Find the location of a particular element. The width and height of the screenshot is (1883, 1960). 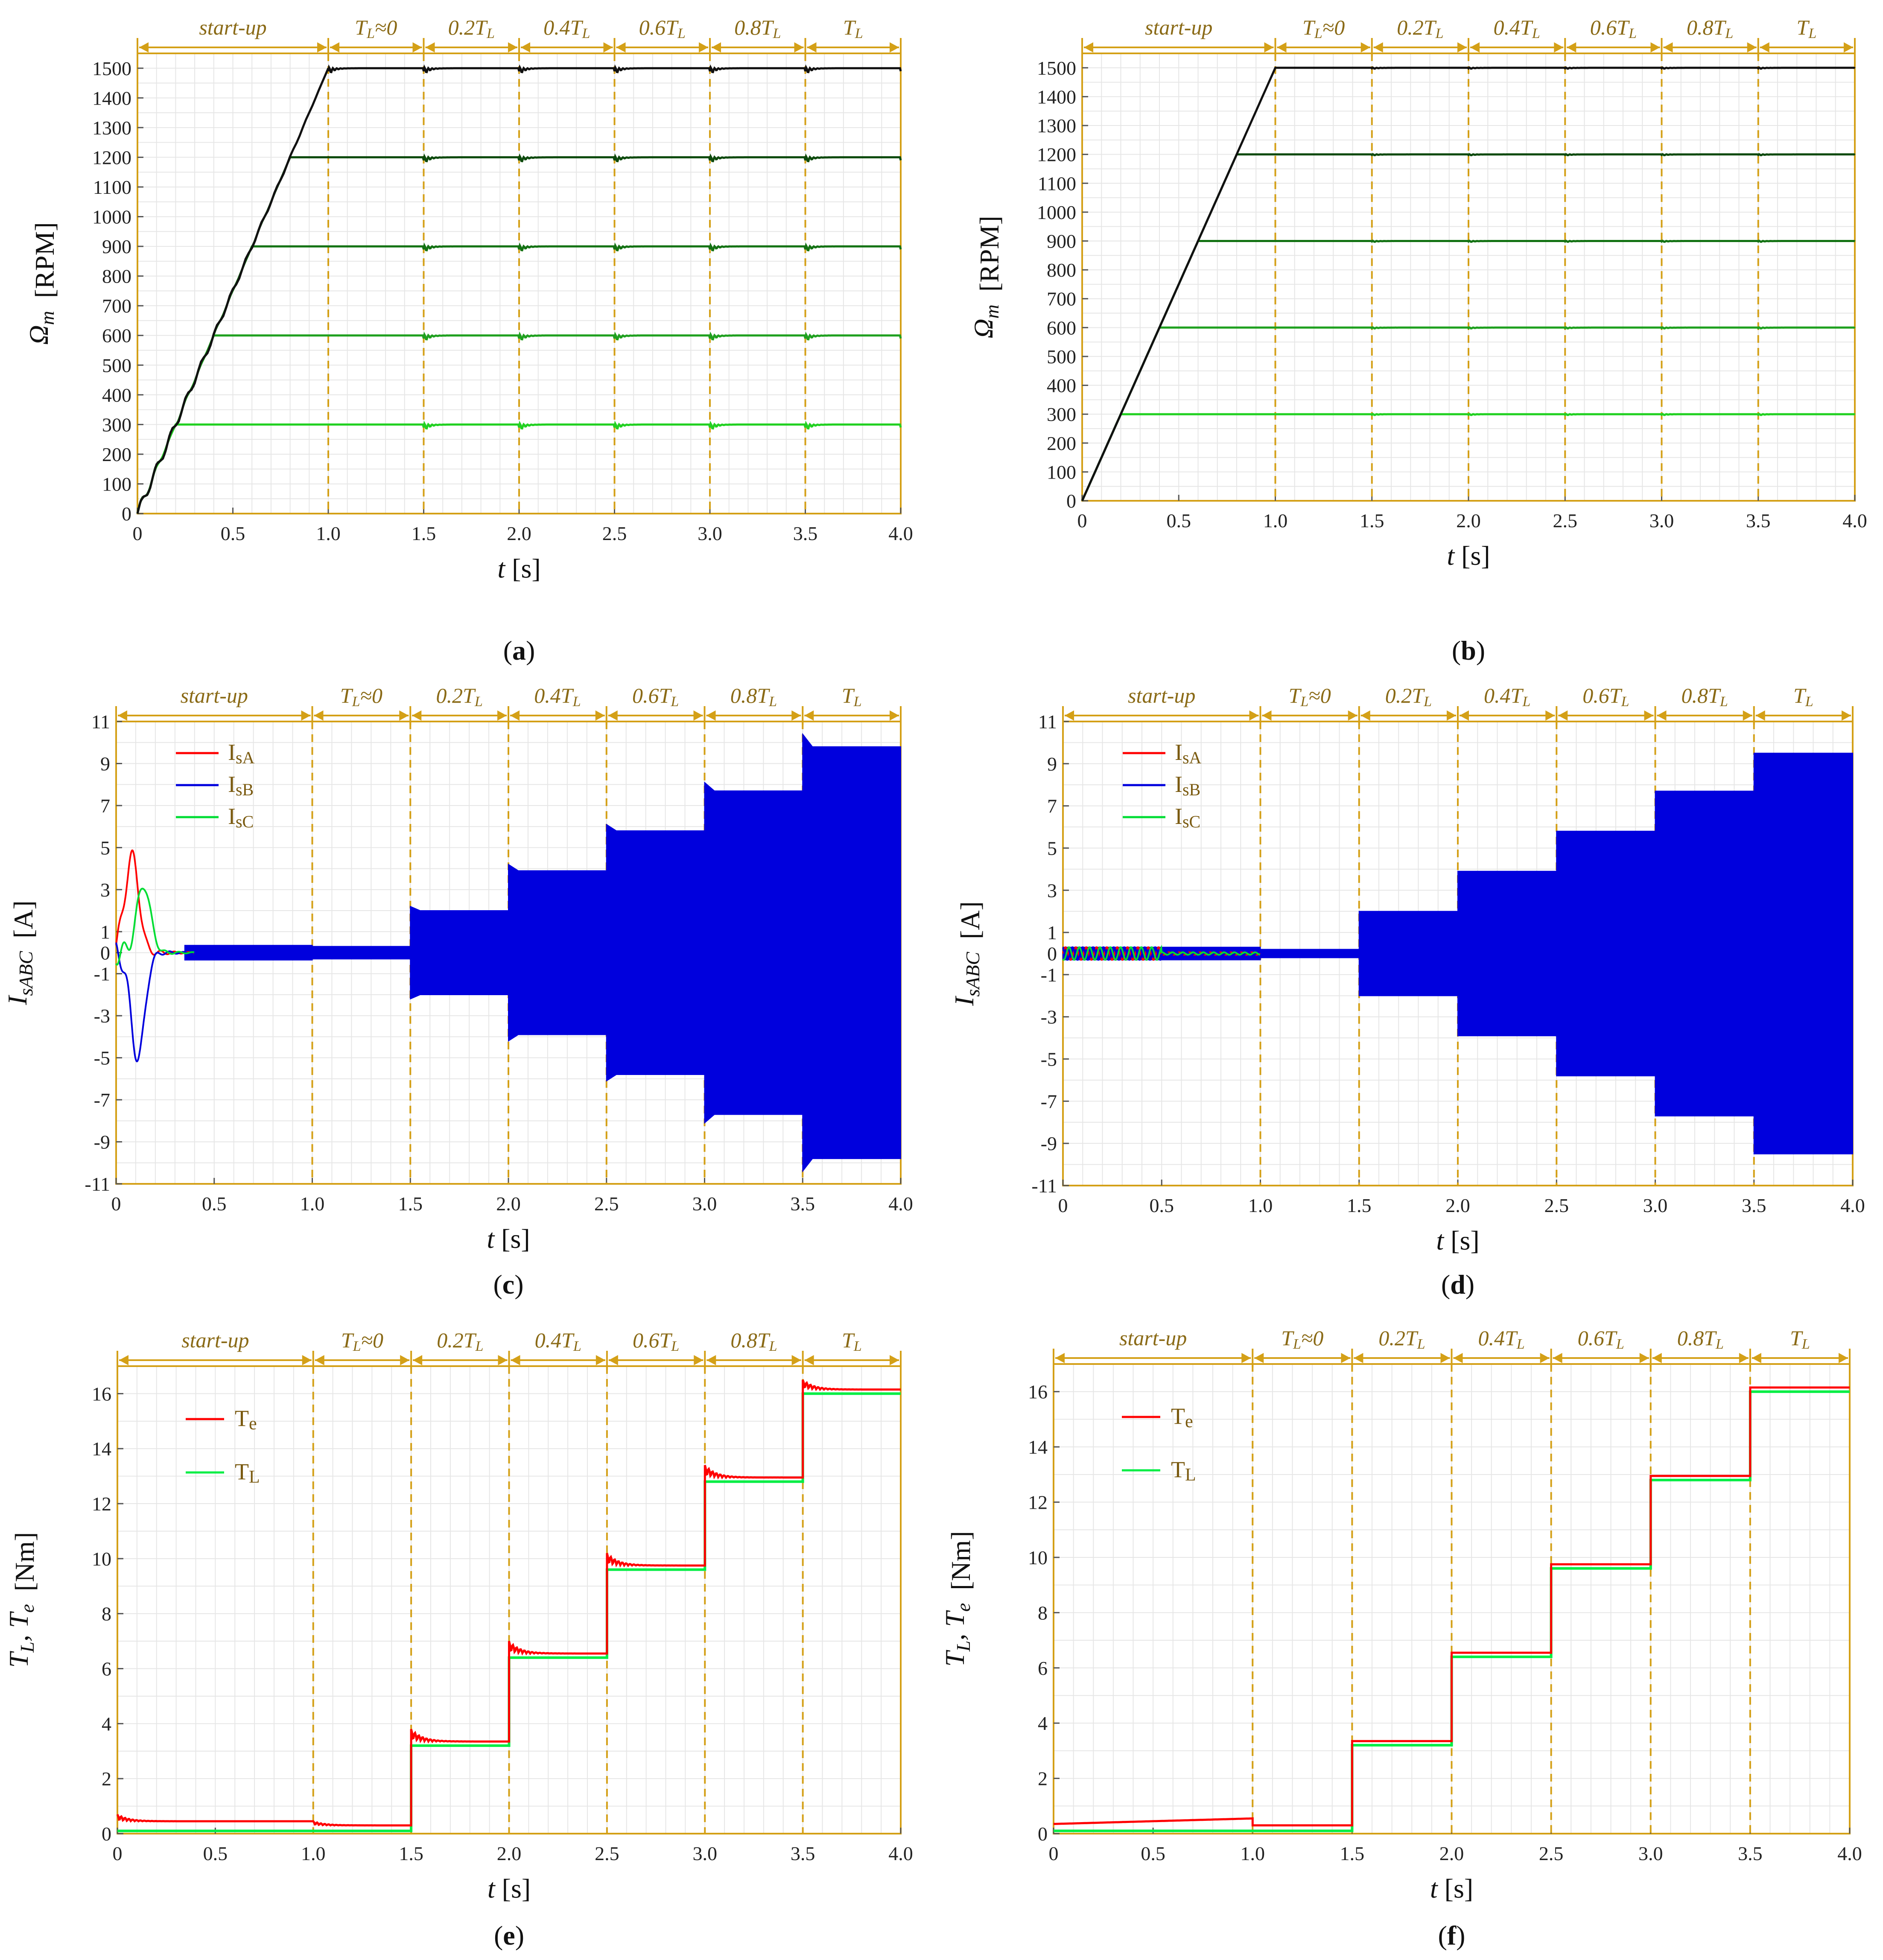

x-tick-label: 2.5 is located at coordinates (606, 1204).